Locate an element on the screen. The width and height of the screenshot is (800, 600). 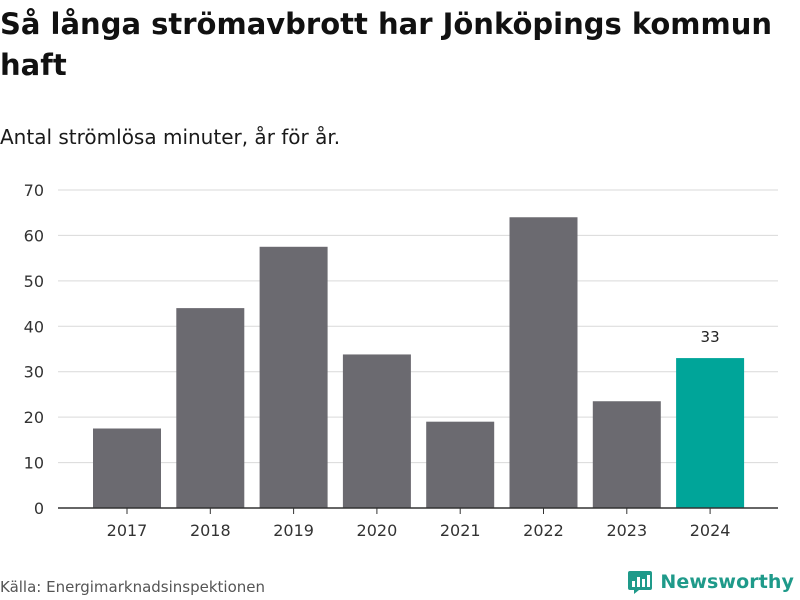
y-axis-ticks: 0 10 20 30 40 50 60 70 is located at coordinates (34, 349).